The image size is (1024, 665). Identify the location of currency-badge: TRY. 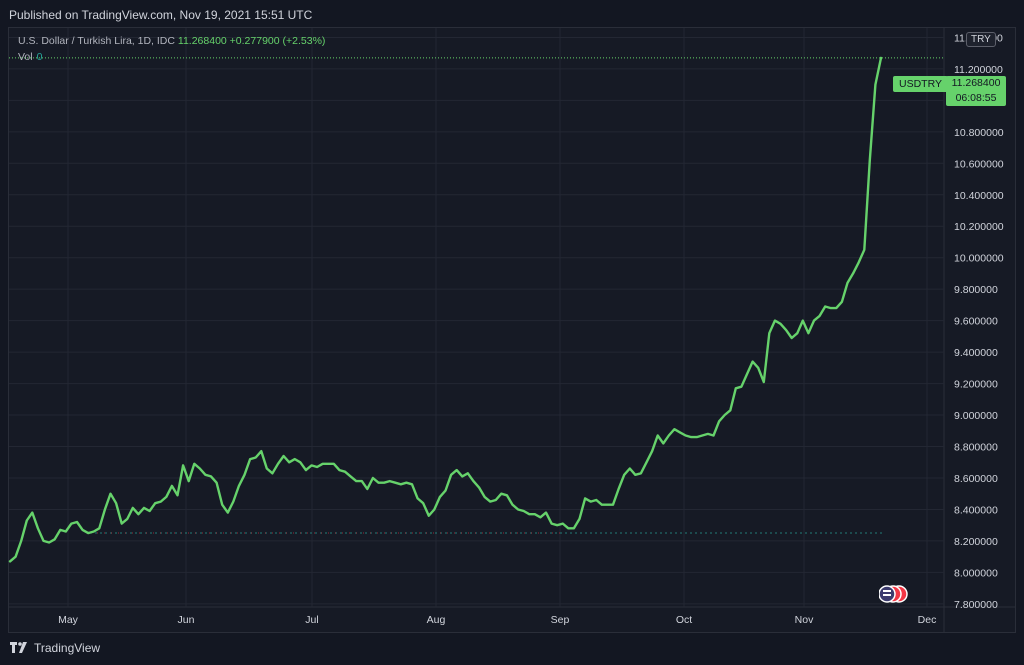
(981, 39).